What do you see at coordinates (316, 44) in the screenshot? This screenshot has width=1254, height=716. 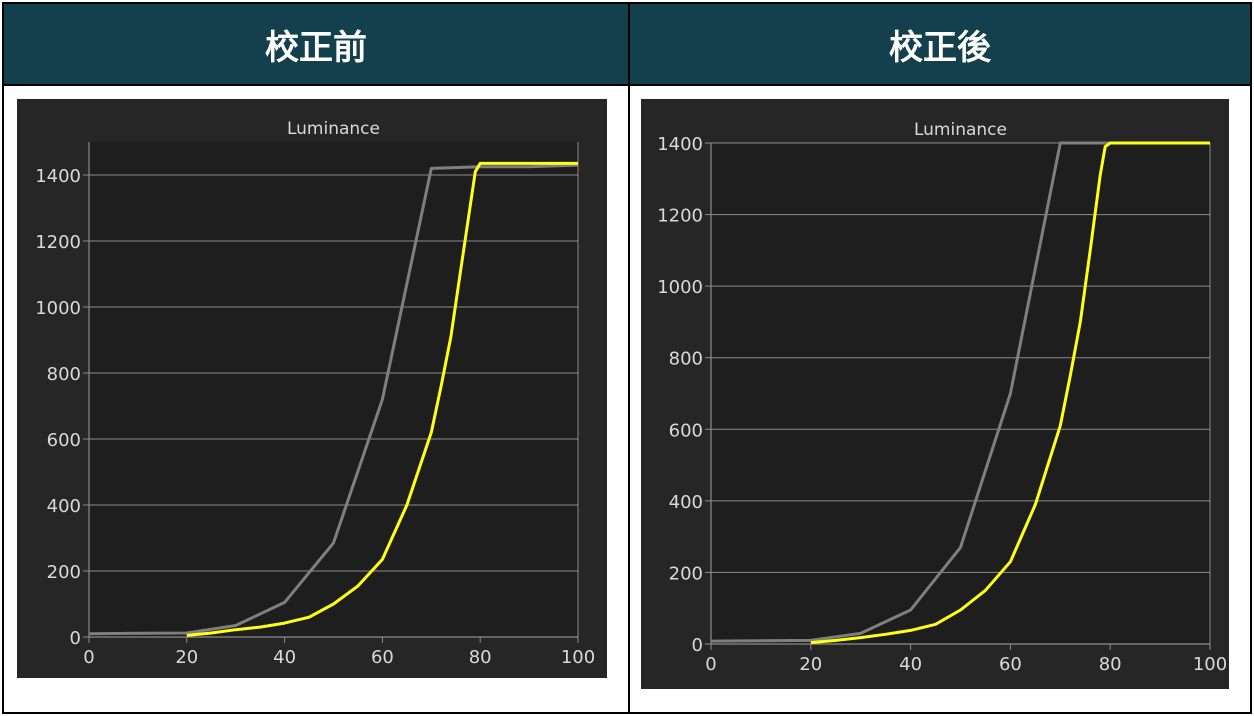 I see `header-before: 校正前` at bounding box center [316, 44].